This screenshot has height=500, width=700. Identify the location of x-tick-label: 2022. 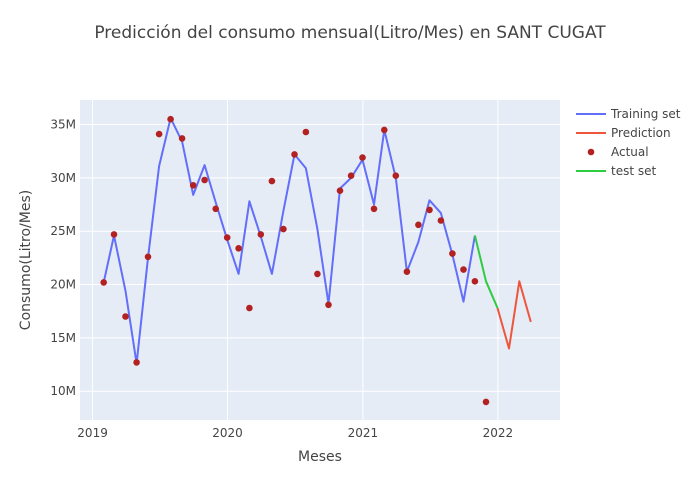
(498, 433).